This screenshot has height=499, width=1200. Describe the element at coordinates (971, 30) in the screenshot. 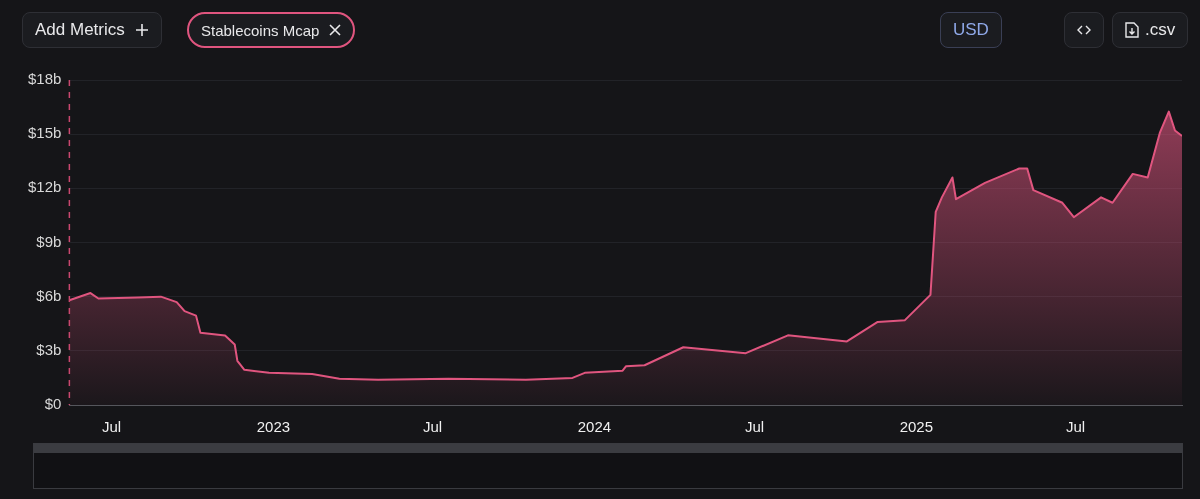

I see `text: USD` at that location.